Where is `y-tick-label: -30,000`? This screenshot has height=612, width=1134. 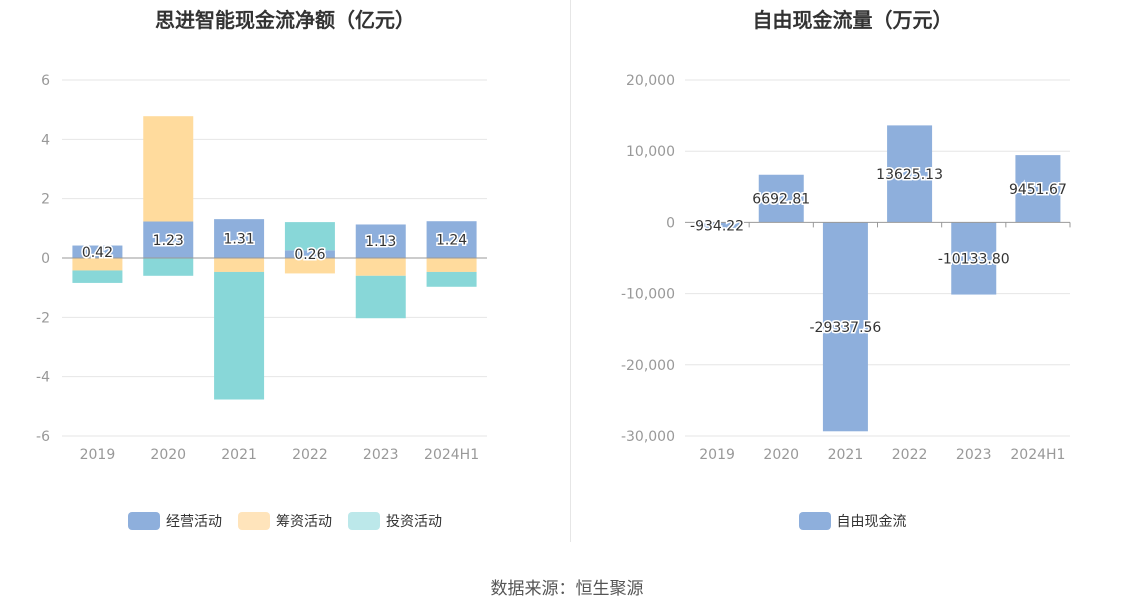 y-tick-label: -30,000 is located at coordinates (648, 437).